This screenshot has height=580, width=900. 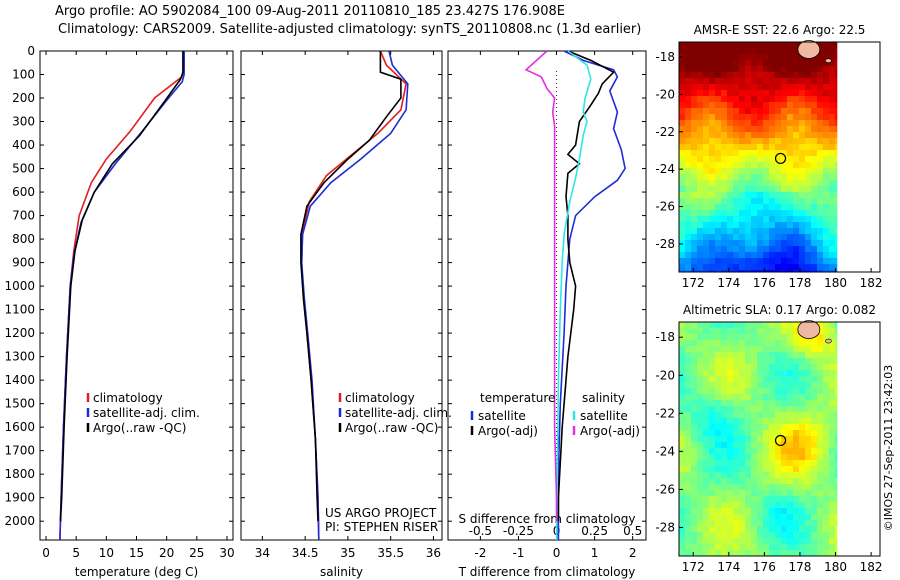 What do you see at coordinates (19, 521) in the screenshot?
I see `y-tick-label: 2000` at bounding box center [19, 521].